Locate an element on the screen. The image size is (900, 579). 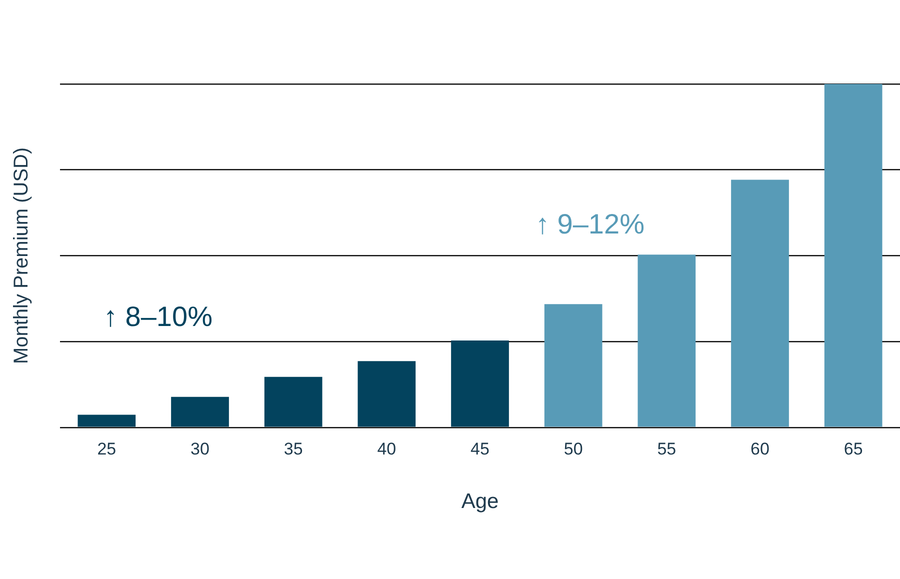
annotation: ↑ 9–12% is located at coordinates (590, 224).